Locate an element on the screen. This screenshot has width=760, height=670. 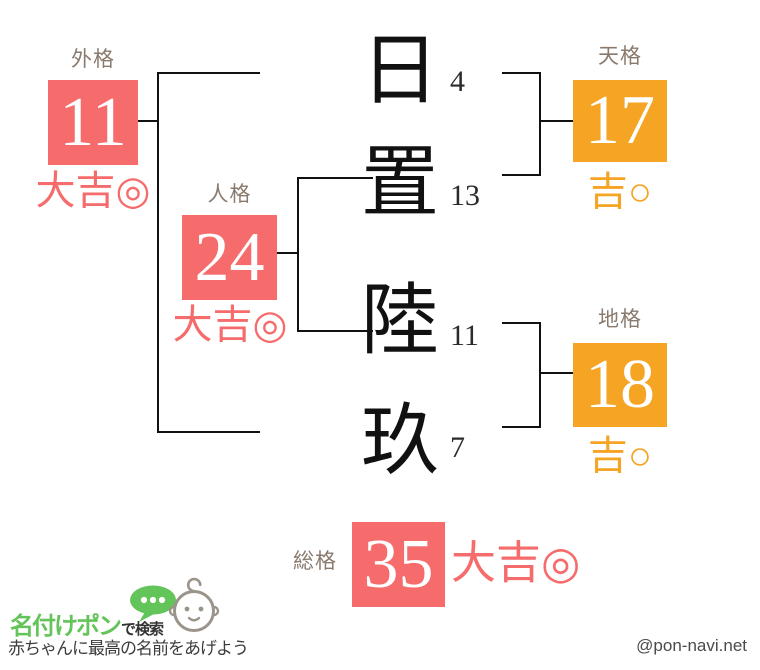
tenkaku-value-box: 17 is located at coordinates (620, 121).